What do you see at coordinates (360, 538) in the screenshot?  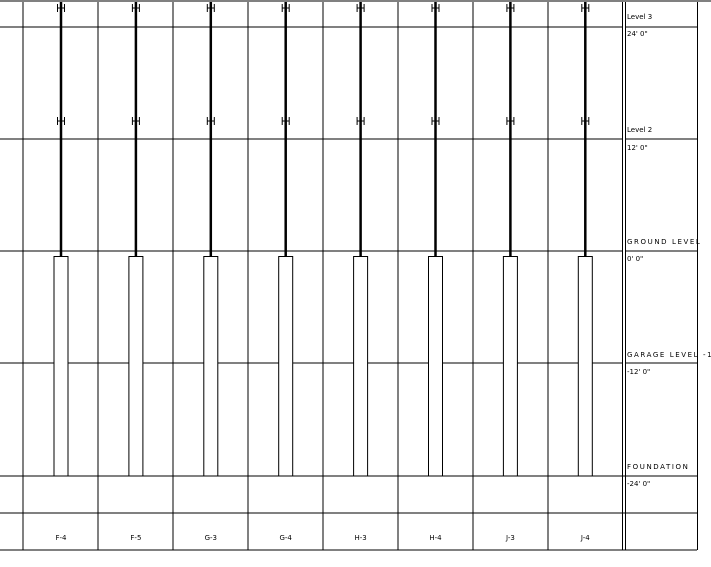 I see `column-location-label: H-3` at bounding box center [360, 538].